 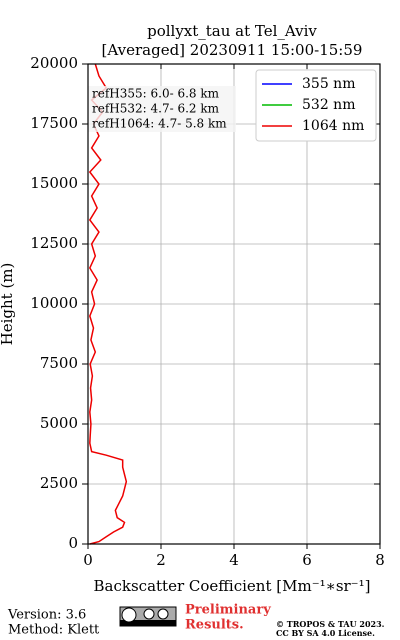 I want to click on method: Method: Klett, so click(x=54, y=630).